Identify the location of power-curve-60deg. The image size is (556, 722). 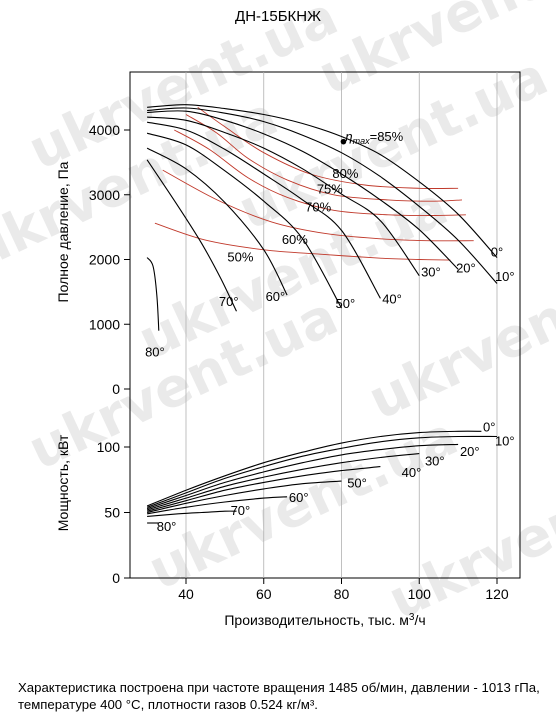
(217, 505).